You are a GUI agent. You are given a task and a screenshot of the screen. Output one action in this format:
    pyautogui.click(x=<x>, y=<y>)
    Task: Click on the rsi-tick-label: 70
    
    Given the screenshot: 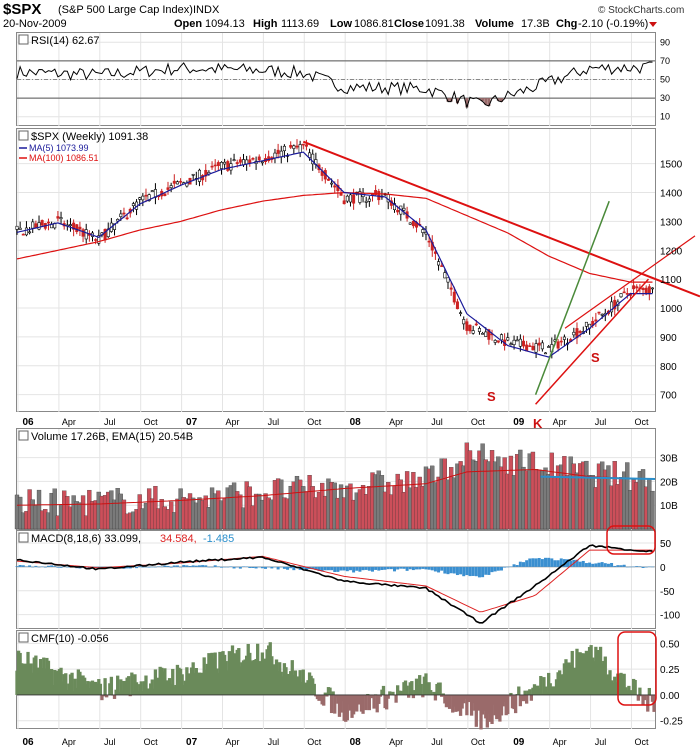 What is the action you would take?
    pyautogui.click(x=665, y=61)
    